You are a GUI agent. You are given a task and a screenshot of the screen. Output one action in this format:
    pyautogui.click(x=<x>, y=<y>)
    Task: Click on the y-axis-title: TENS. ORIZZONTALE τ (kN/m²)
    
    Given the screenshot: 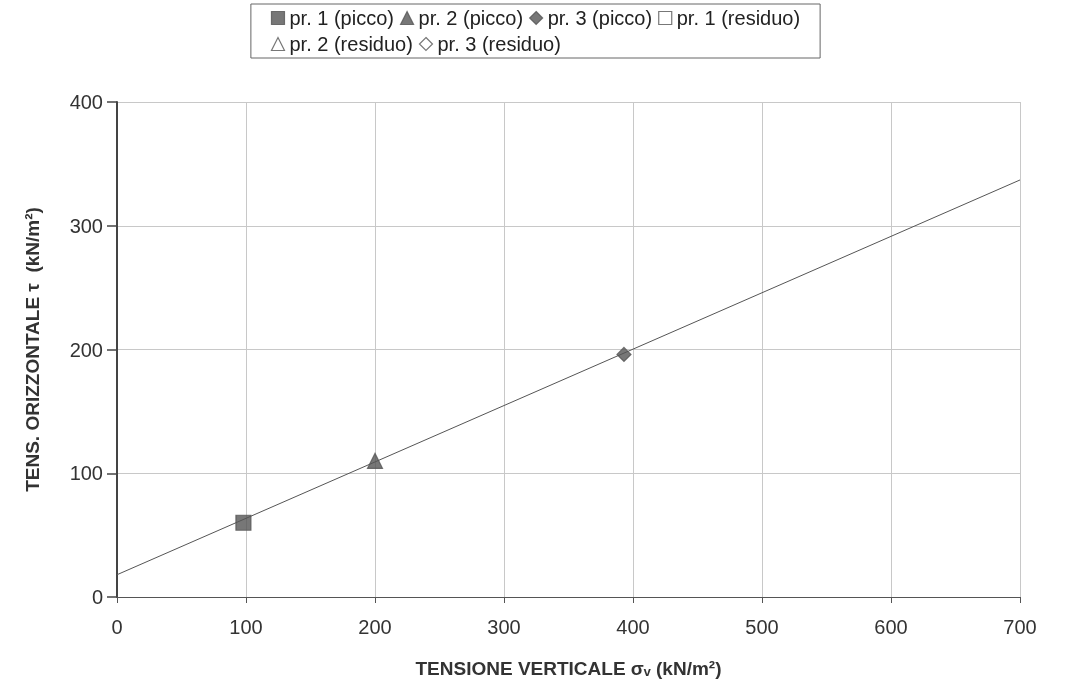 What is the action you would take?
    pyautogui.click(x=32, y=349)
    